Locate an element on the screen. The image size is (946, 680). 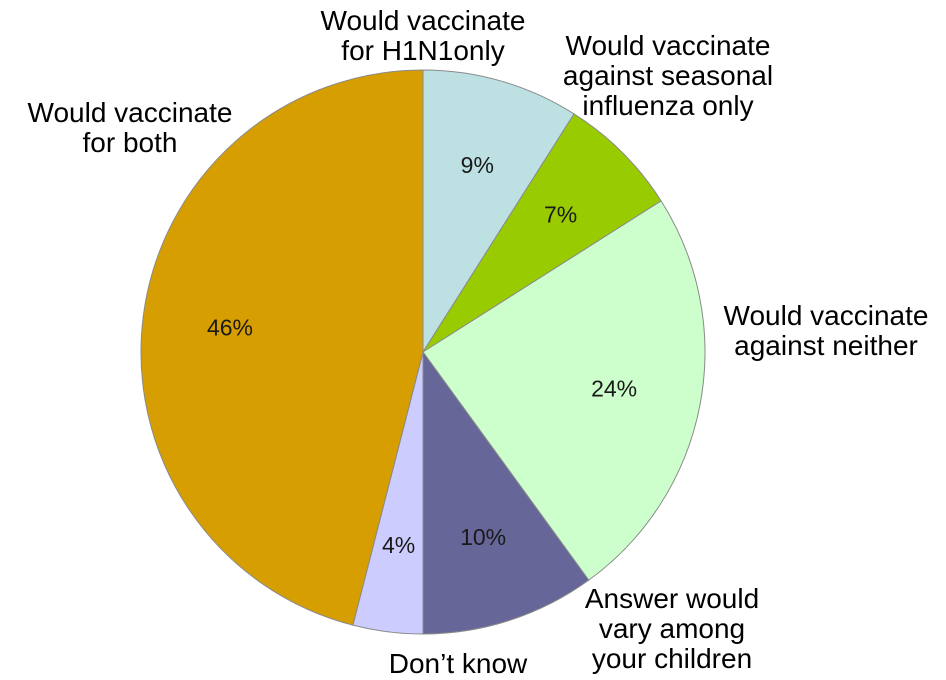
slice-percentage-label: 4% is located at coordinates (398, 545).